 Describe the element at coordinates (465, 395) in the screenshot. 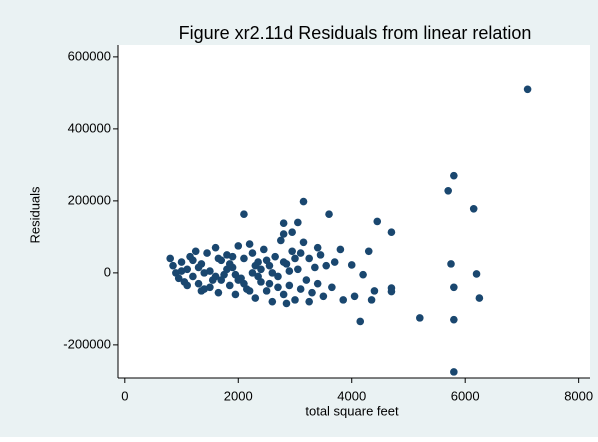

I see `x-tick-label: 6000` at that location.